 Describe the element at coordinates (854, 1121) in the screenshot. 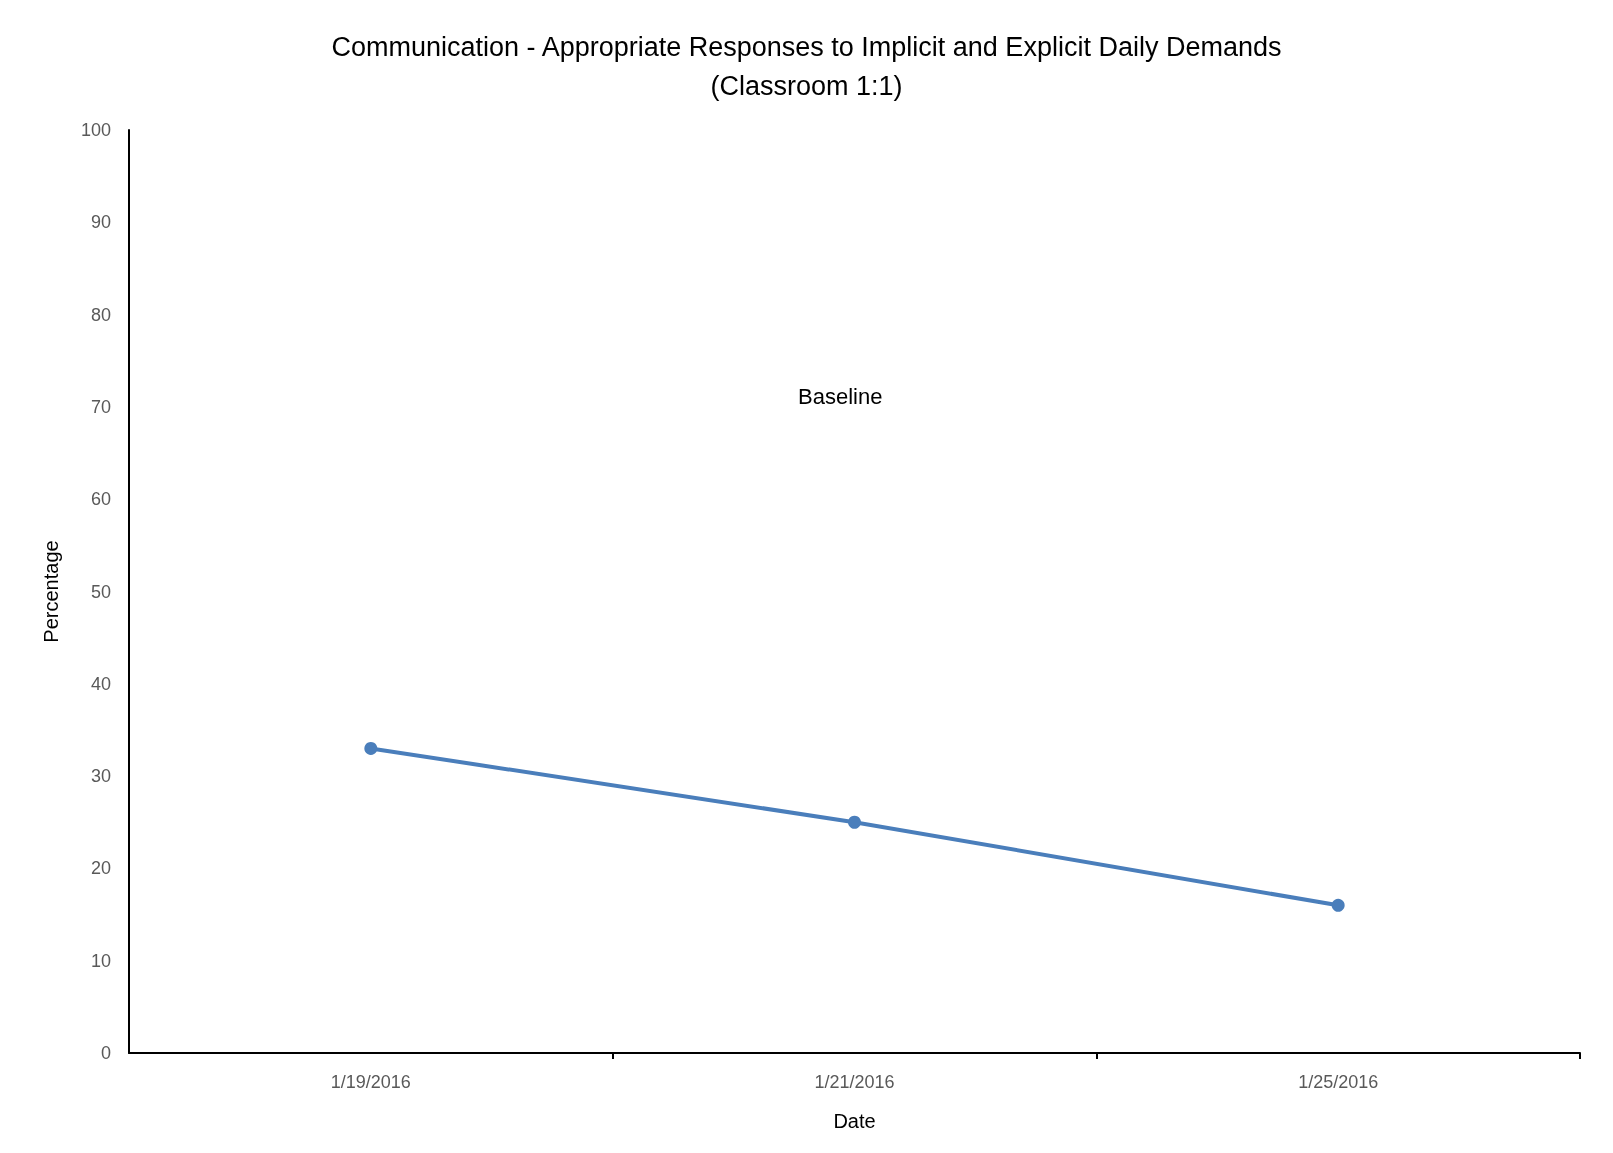

I see `x-axis-title: Date` at that location.